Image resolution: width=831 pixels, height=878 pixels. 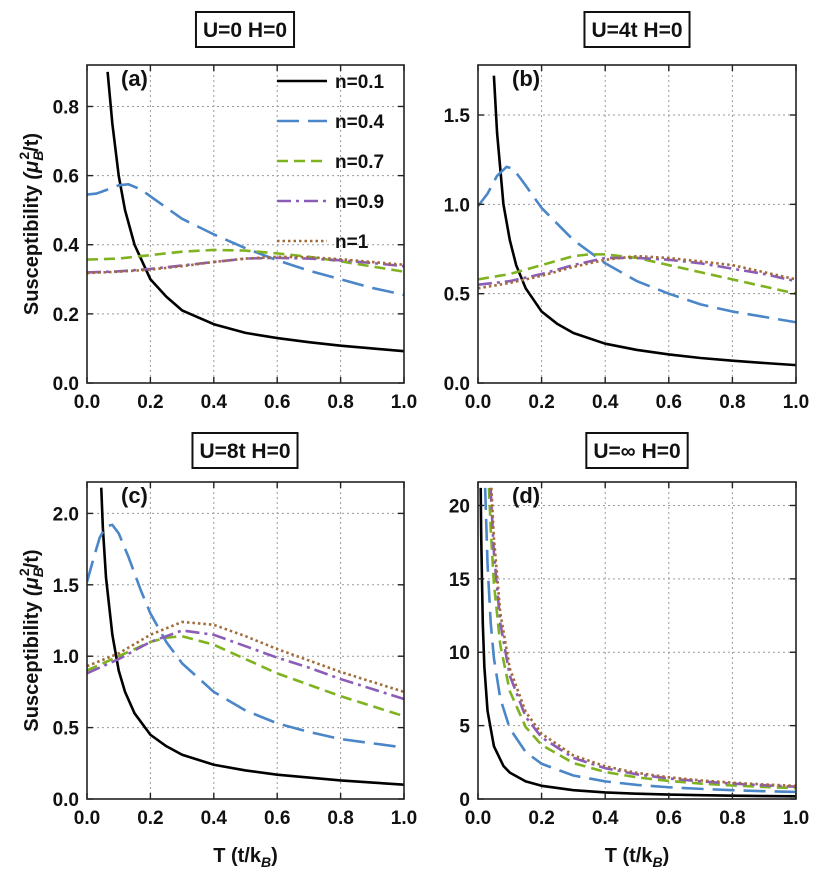 What do you see at coordinates (360, 82) in the screenshot?
I see `legend-entry: n=0.1` at bounding box center [360, 82].